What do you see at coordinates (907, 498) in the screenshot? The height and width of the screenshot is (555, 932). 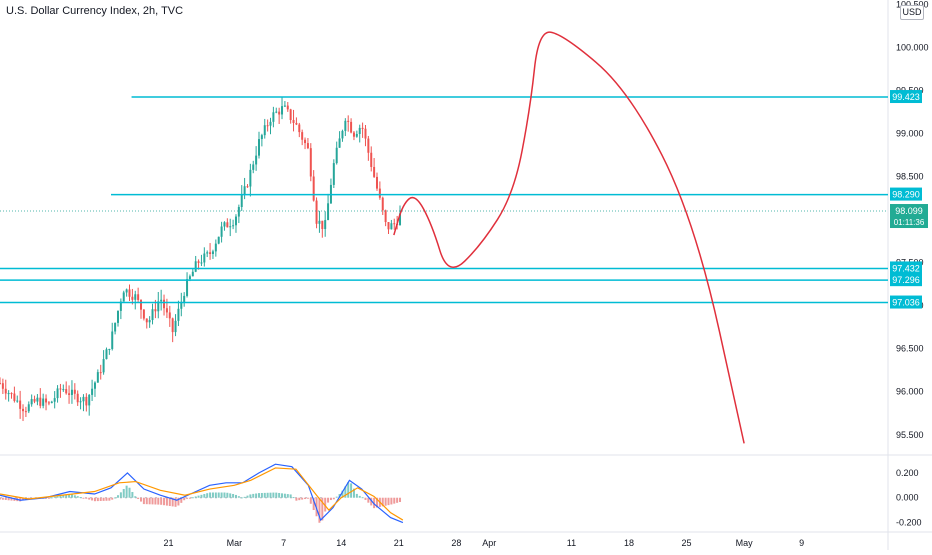 I see `oscillator-tick-label: 0.000` at bounding box center [907, 498].